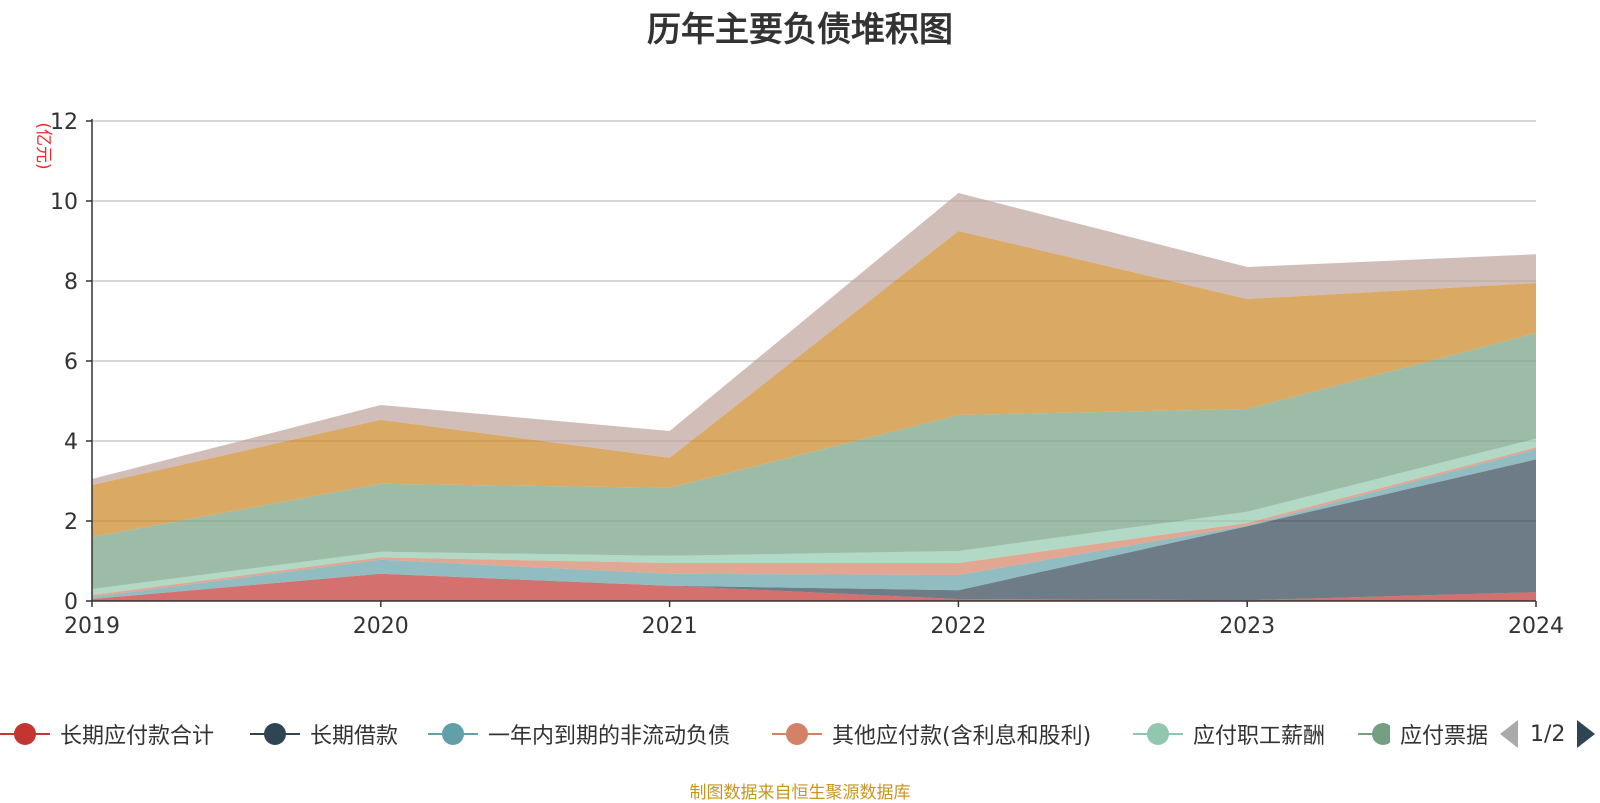  Describe the element at coordinates (71, 362) in the screenshot. I see `y-tick-label: 6` at that location.